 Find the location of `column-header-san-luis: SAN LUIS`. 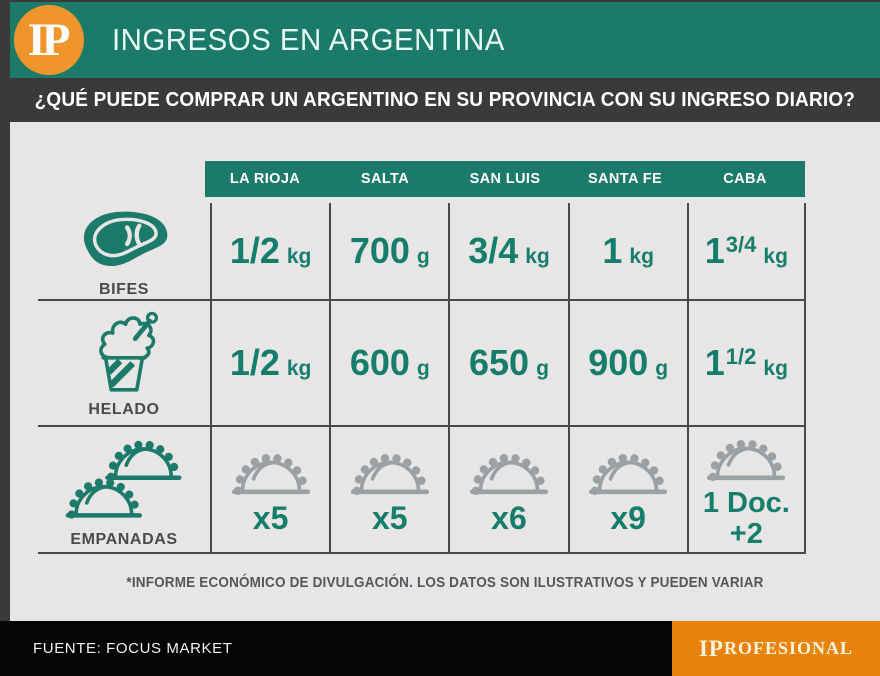

column-header-san-luis: SAN LUIS is located at coordinates (505, 179).